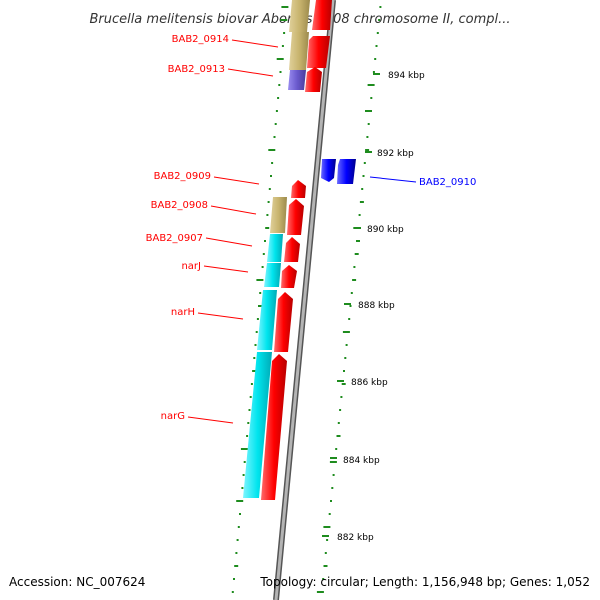  Describe the element at coordinates (297, 80) in the screenshot. I see `feature-block-slate` at that location.